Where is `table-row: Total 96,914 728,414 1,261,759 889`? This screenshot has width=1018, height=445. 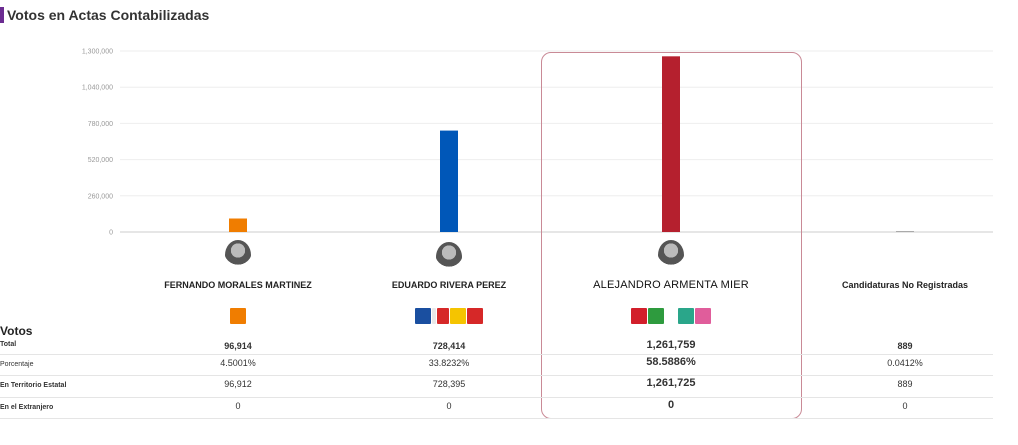
table-row: Total 96,914 728,414 1,261,759 889 is located at coordinates (496, 346).